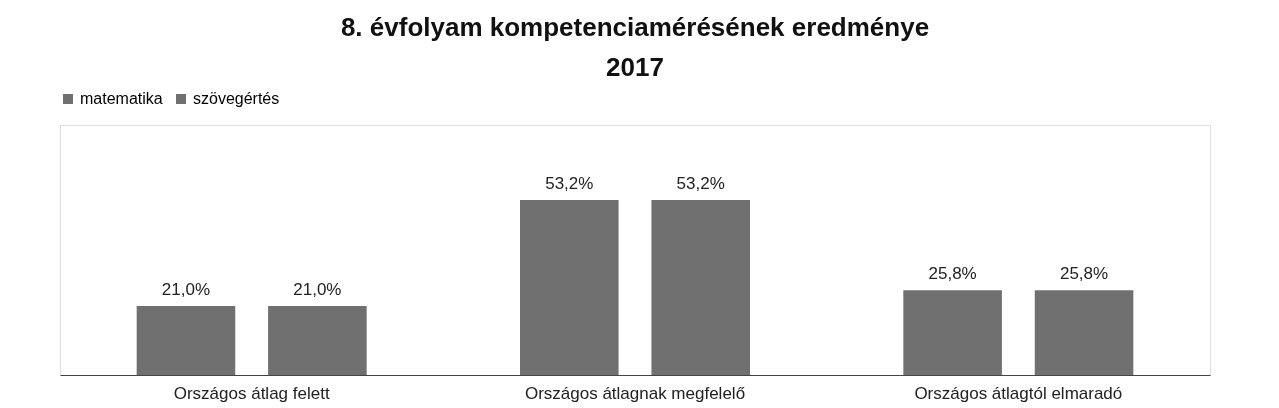 This screenshot has width=1279, height=408. Describe the element at coordinates (251, 393) in the screenshot. I see `x-tick-label: Országos átlag felett` at that location.